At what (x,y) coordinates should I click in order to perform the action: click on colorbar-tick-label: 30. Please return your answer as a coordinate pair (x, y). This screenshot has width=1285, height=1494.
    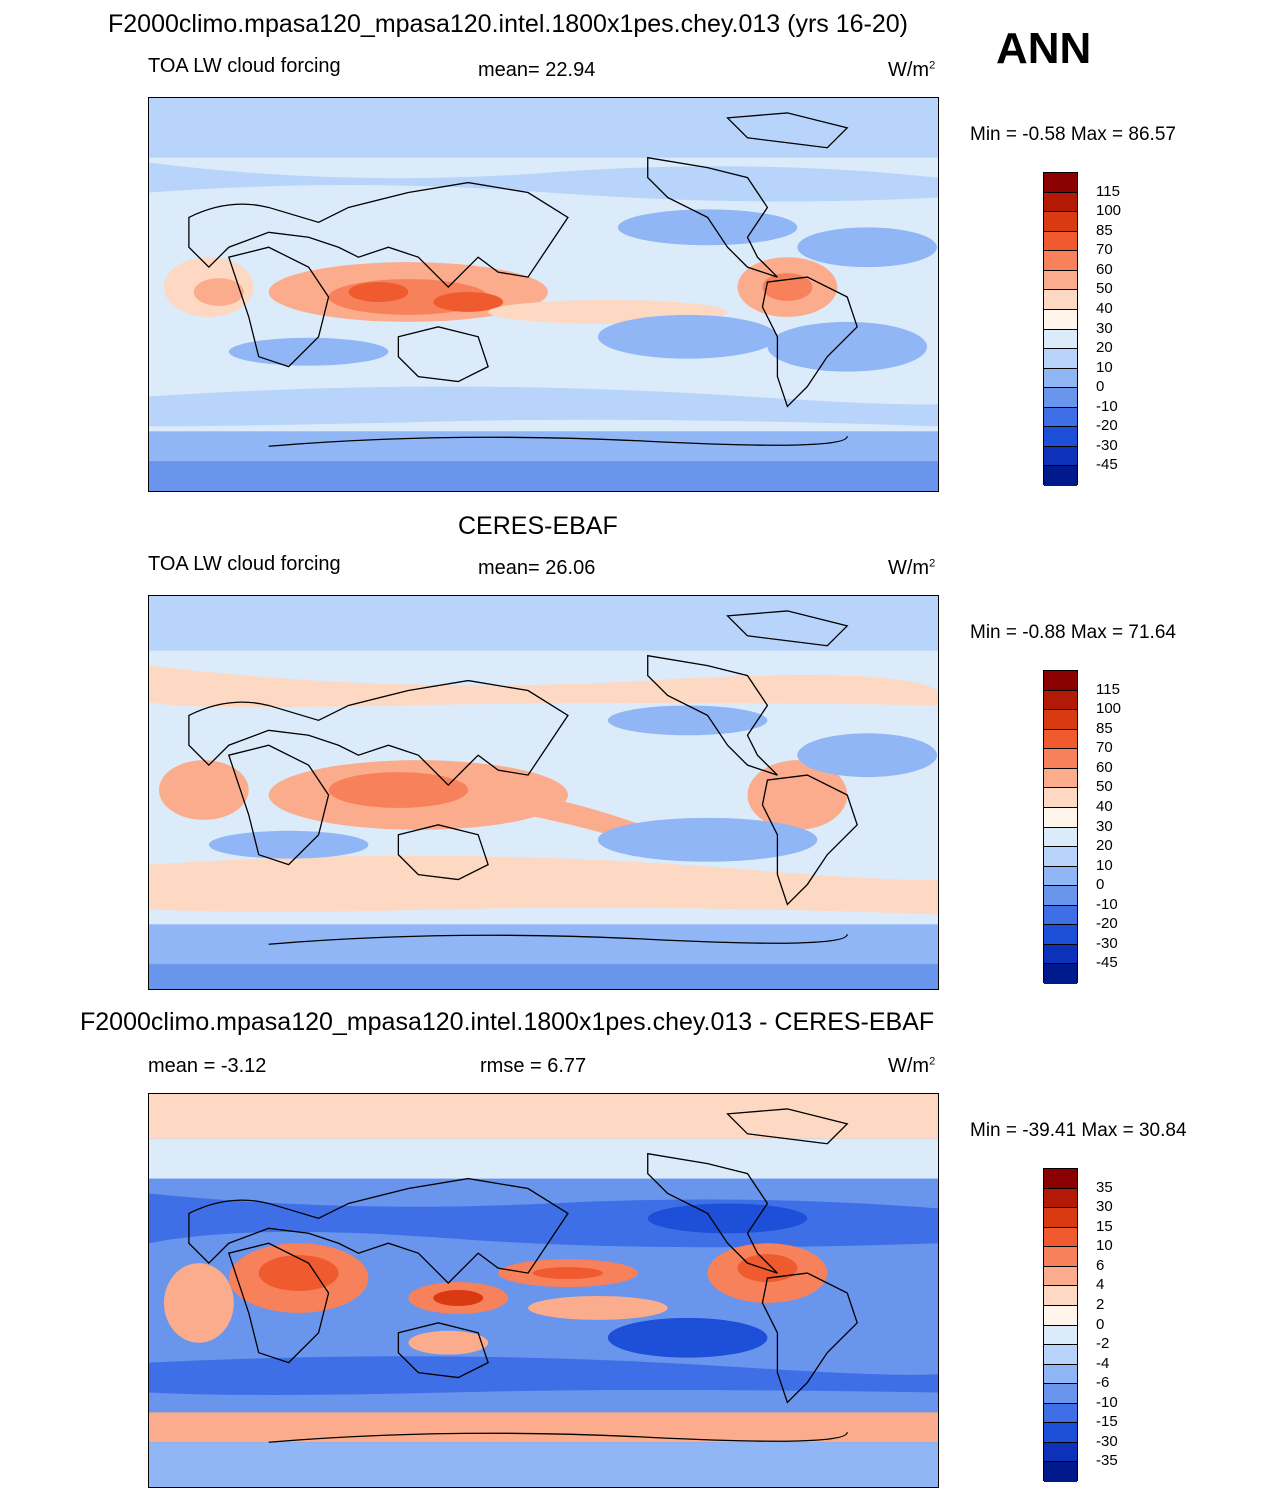
    Looking at the image, I should click on (1104, 328).